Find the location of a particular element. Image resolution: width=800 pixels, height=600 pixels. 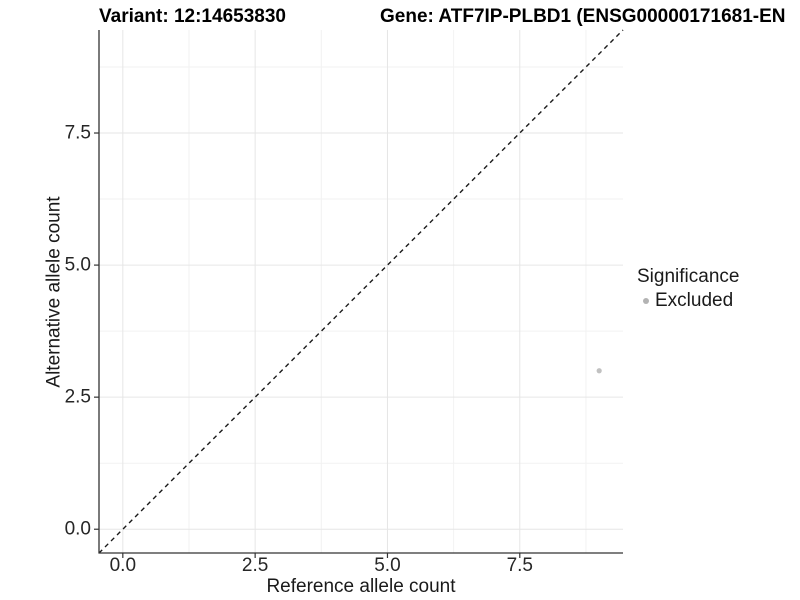

x-tick-label: 5.0 is located at coordinates (387, 565).